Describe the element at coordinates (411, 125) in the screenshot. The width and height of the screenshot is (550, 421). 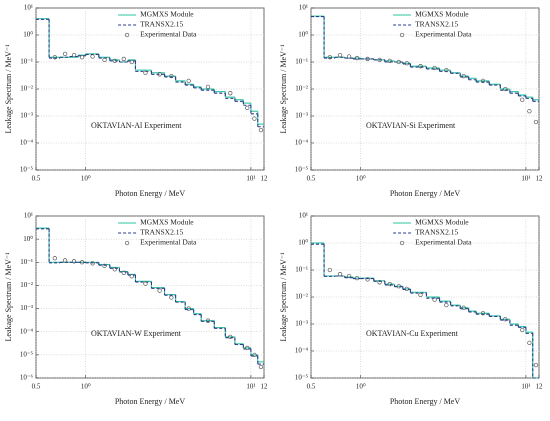
I see `annotation: OKTAVIAN-Si Experiment` at that location.